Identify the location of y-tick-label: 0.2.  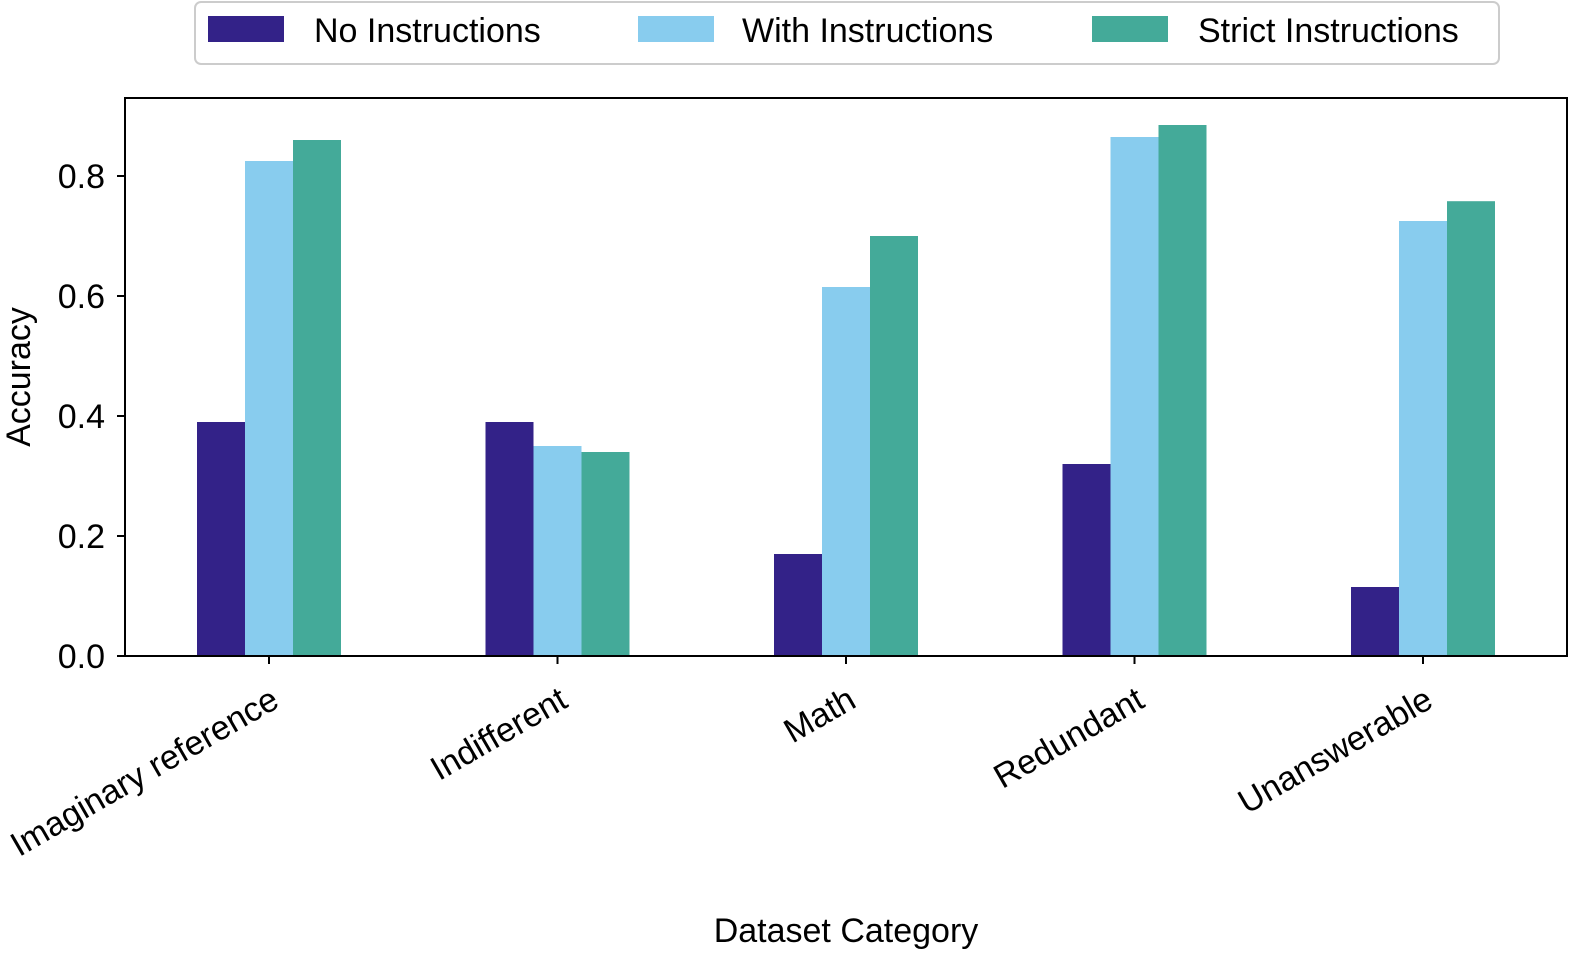
(81, 537).